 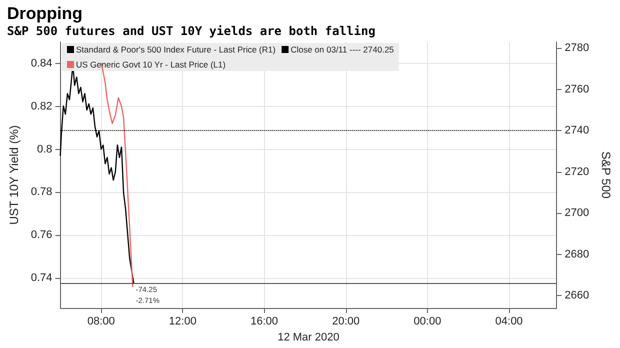 I want to click on x-tick-label: 16:00, so click(x=264, y=322).